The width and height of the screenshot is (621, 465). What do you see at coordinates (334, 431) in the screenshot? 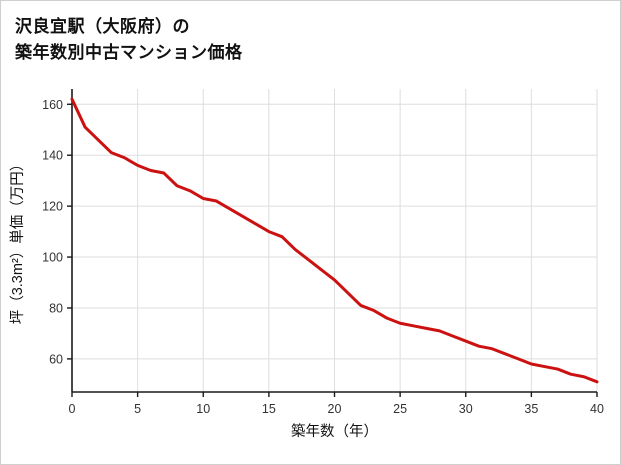
I see `x-axis-label: 築年数（年）` at bounding box center [334, 431].